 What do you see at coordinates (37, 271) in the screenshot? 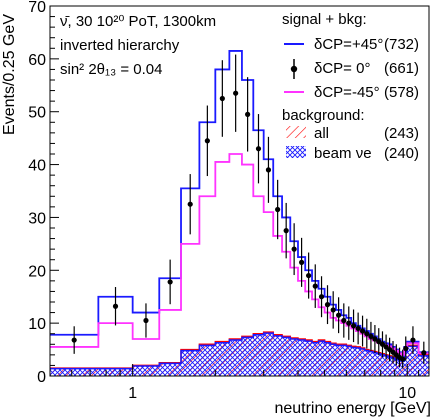
I see `y-tick-label: 20` at bounding box center [37, 271].